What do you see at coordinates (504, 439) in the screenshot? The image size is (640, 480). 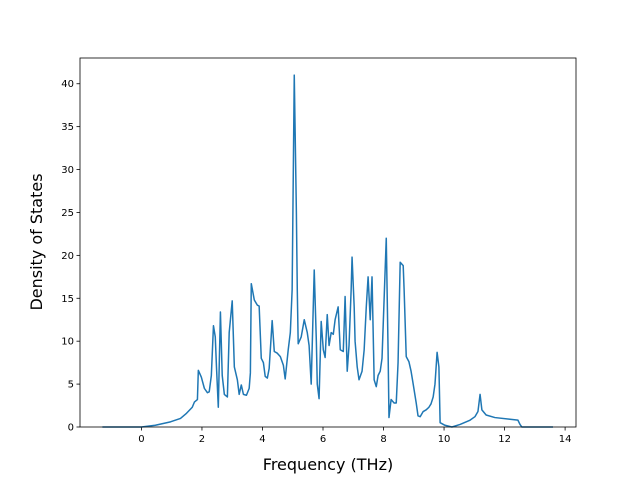 I see `x-tick-label: 12` at bounding box center [504, 439].